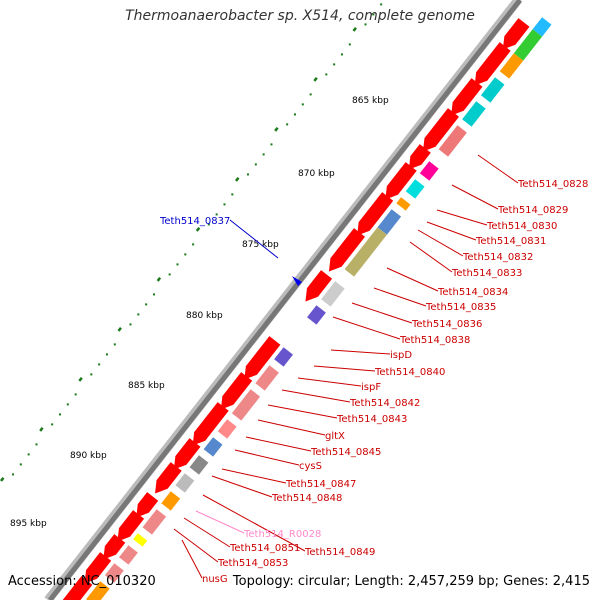  Describe the element at coordinates (521, 226) in the screenshot. I see `gene-label: Teth514_0830` at that location.